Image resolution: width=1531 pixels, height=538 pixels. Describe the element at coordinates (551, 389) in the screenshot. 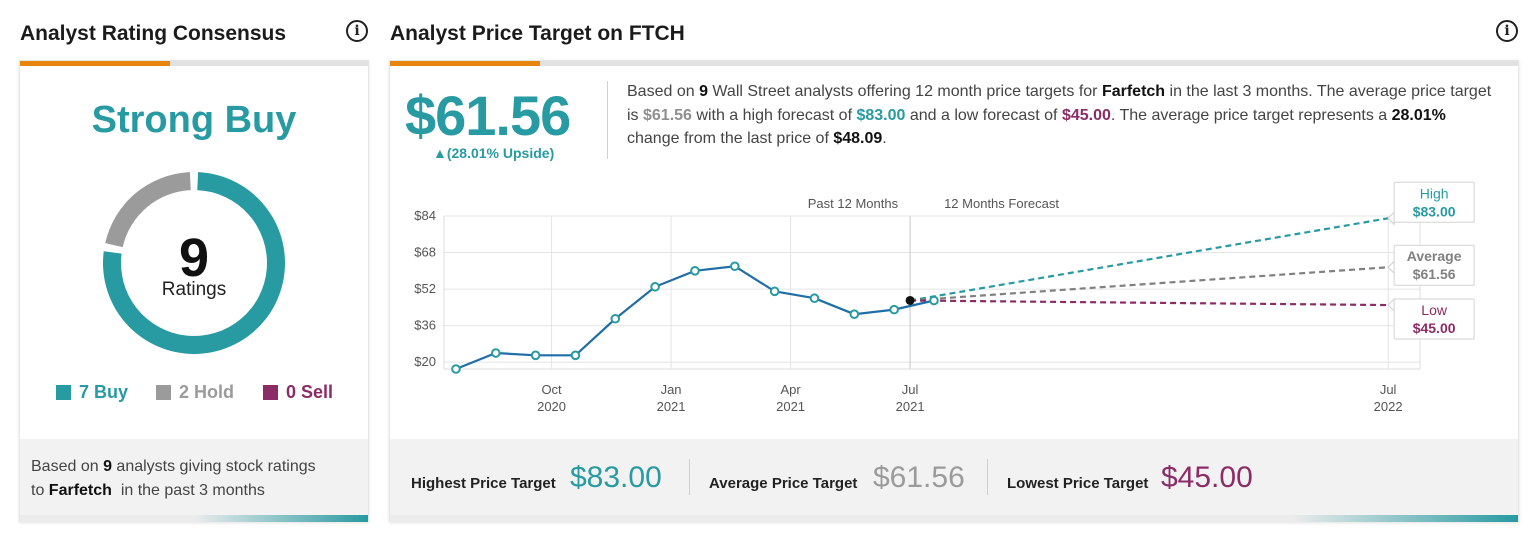

I see `x-tick-label: Oct` at that location.